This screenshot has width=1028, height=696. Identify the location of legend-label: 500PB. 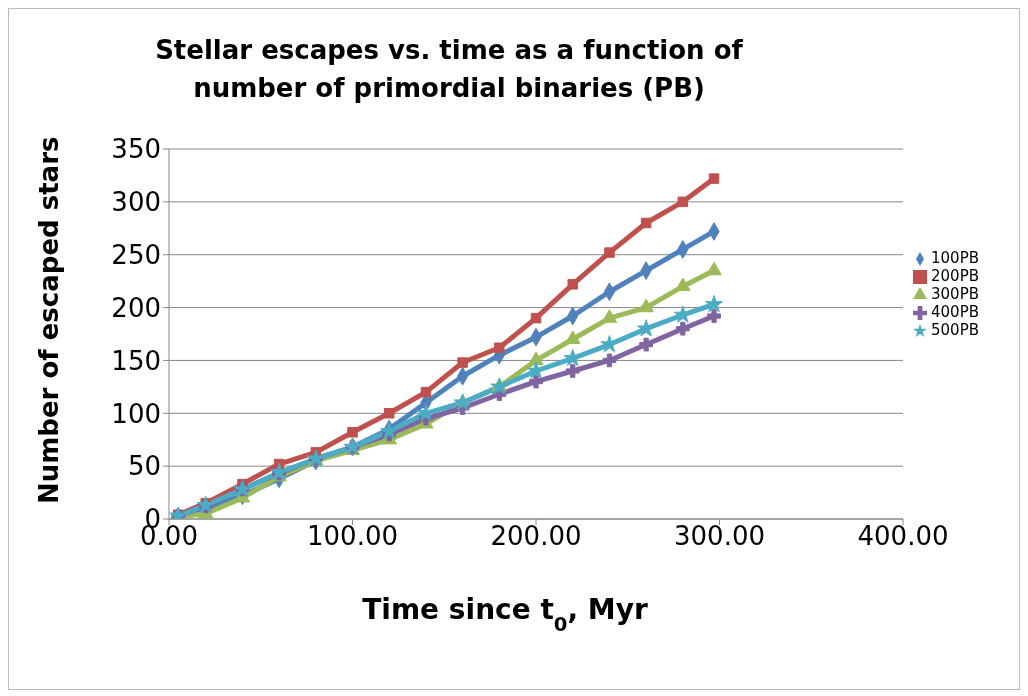
(955, 330).